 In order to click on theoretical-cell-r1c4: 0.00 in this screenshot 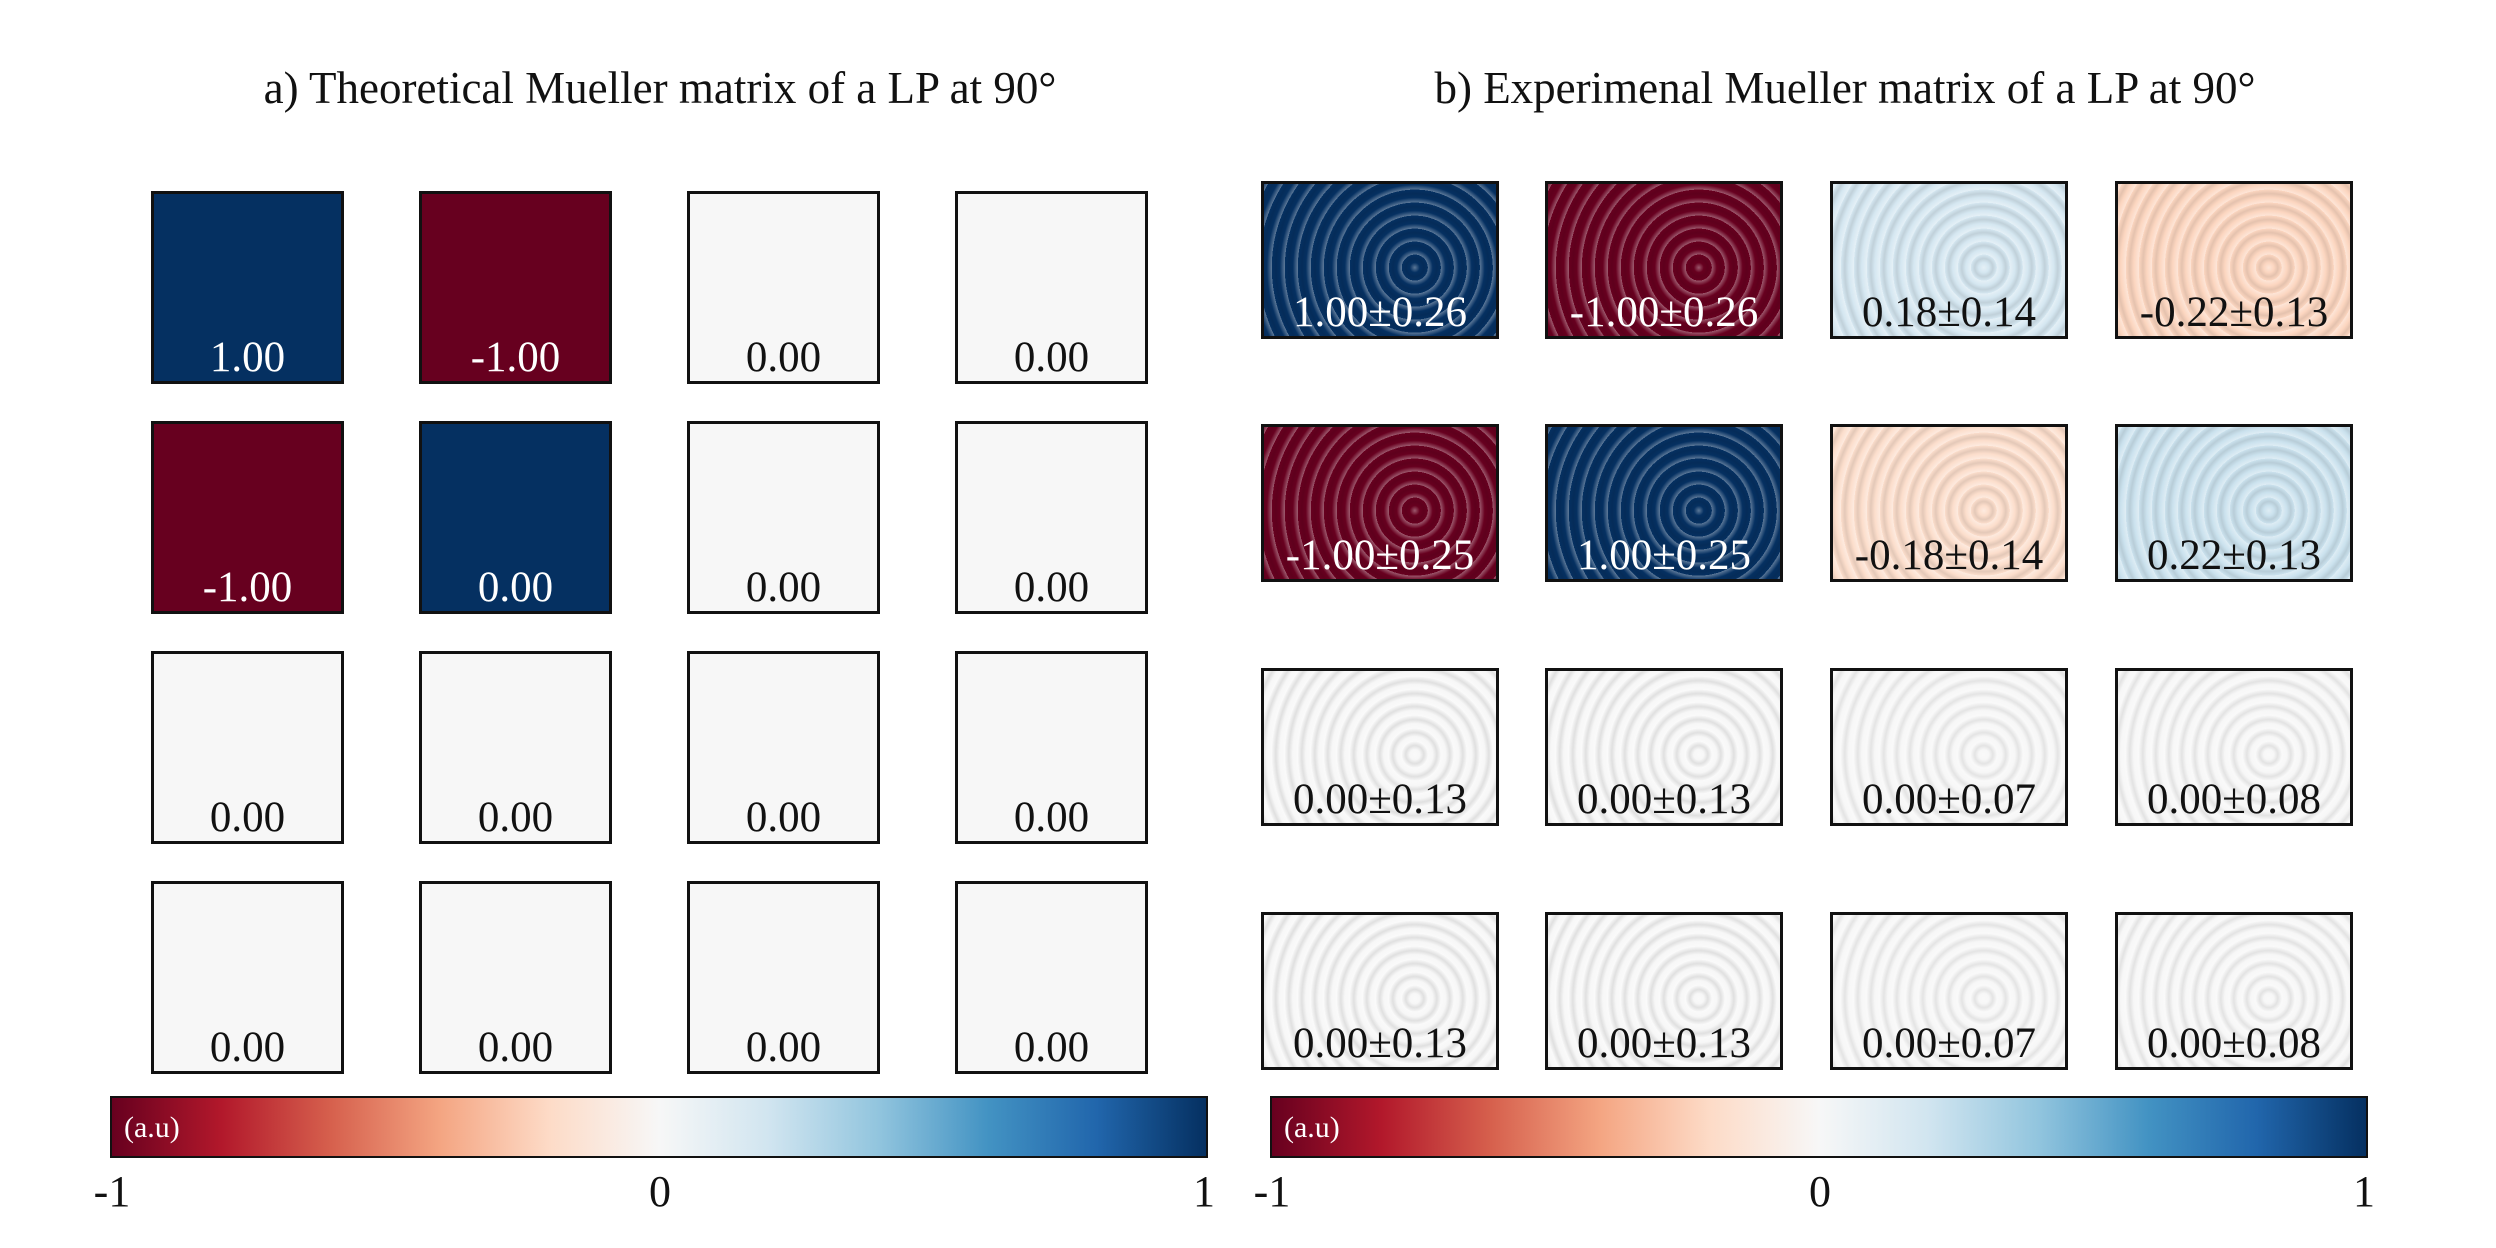, I will do `click(1051, 287)`.